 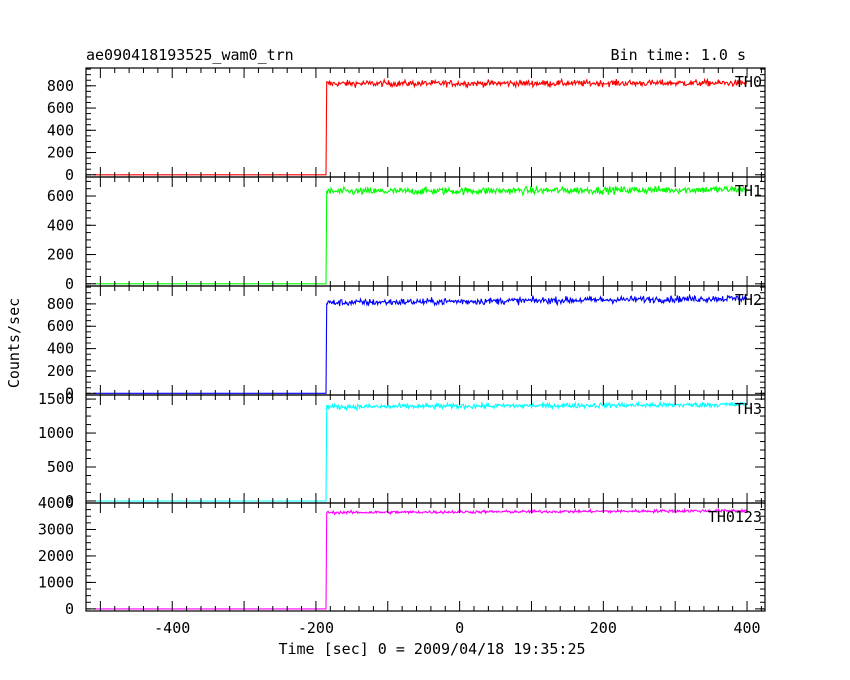 I want to click on chart-title: ae090418193525_wam0_trn, so click(x=190, y=55).